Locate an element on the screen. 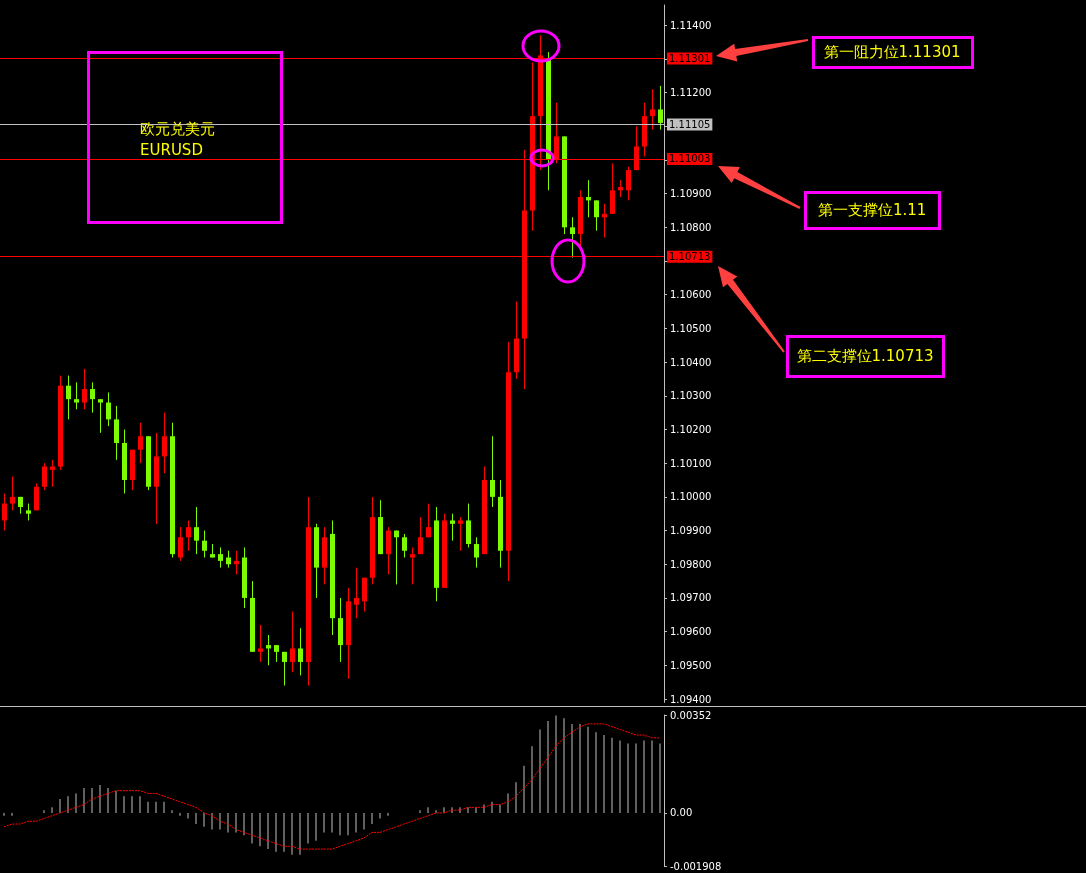 The width and height of the screenshot is (1086, 873). y-tick-label: 1.10600 is located at coordinates (691, 295).